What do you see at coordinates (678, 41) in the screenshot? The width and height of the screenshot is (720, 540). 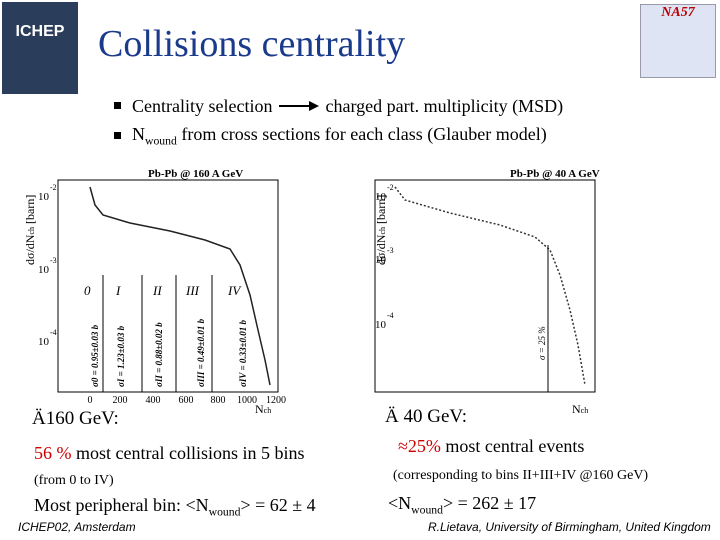 I see `logo-right: NA57` at bounding box center [678, 41].